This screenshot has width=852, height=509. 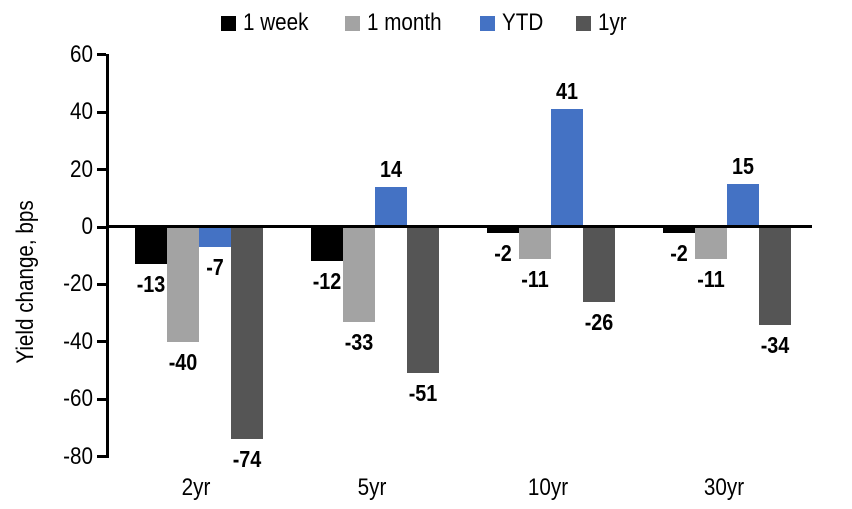 What do you see at coordinates (81, 169) in the screenshot?
I see `y-tick-label: 20` at bounding box center [81, 169].